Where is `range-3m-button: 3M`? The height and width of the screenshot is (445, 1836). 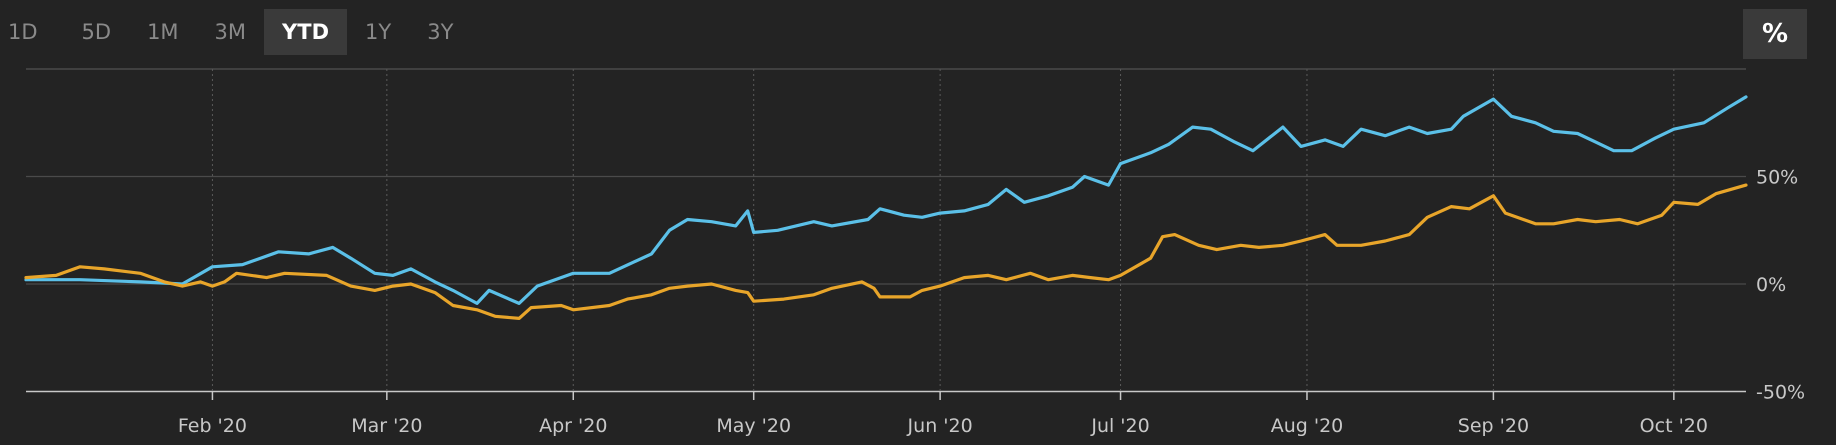 range-3m-button: 3M is located at coordinates (230, 32).